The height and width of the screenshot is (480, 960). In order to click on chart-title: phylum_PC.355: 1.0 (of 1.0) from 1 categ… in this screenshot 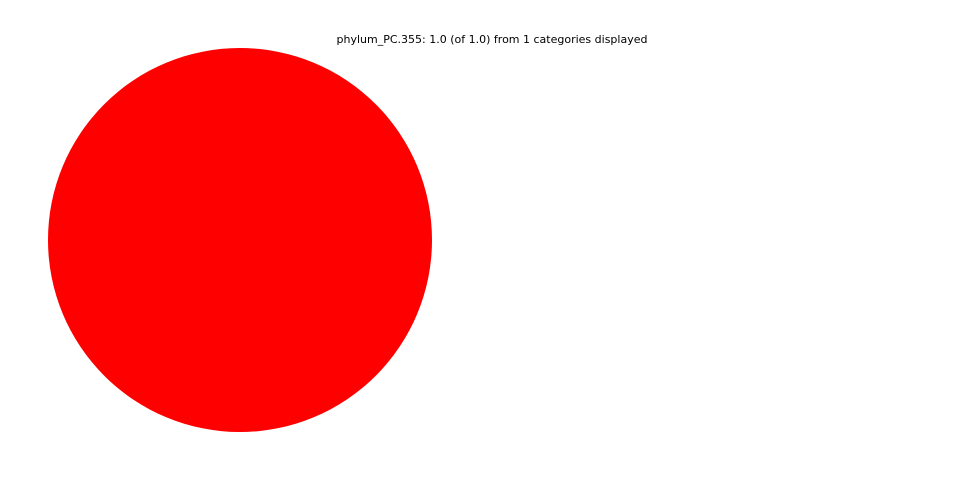, I will do `click(492, 39)`.